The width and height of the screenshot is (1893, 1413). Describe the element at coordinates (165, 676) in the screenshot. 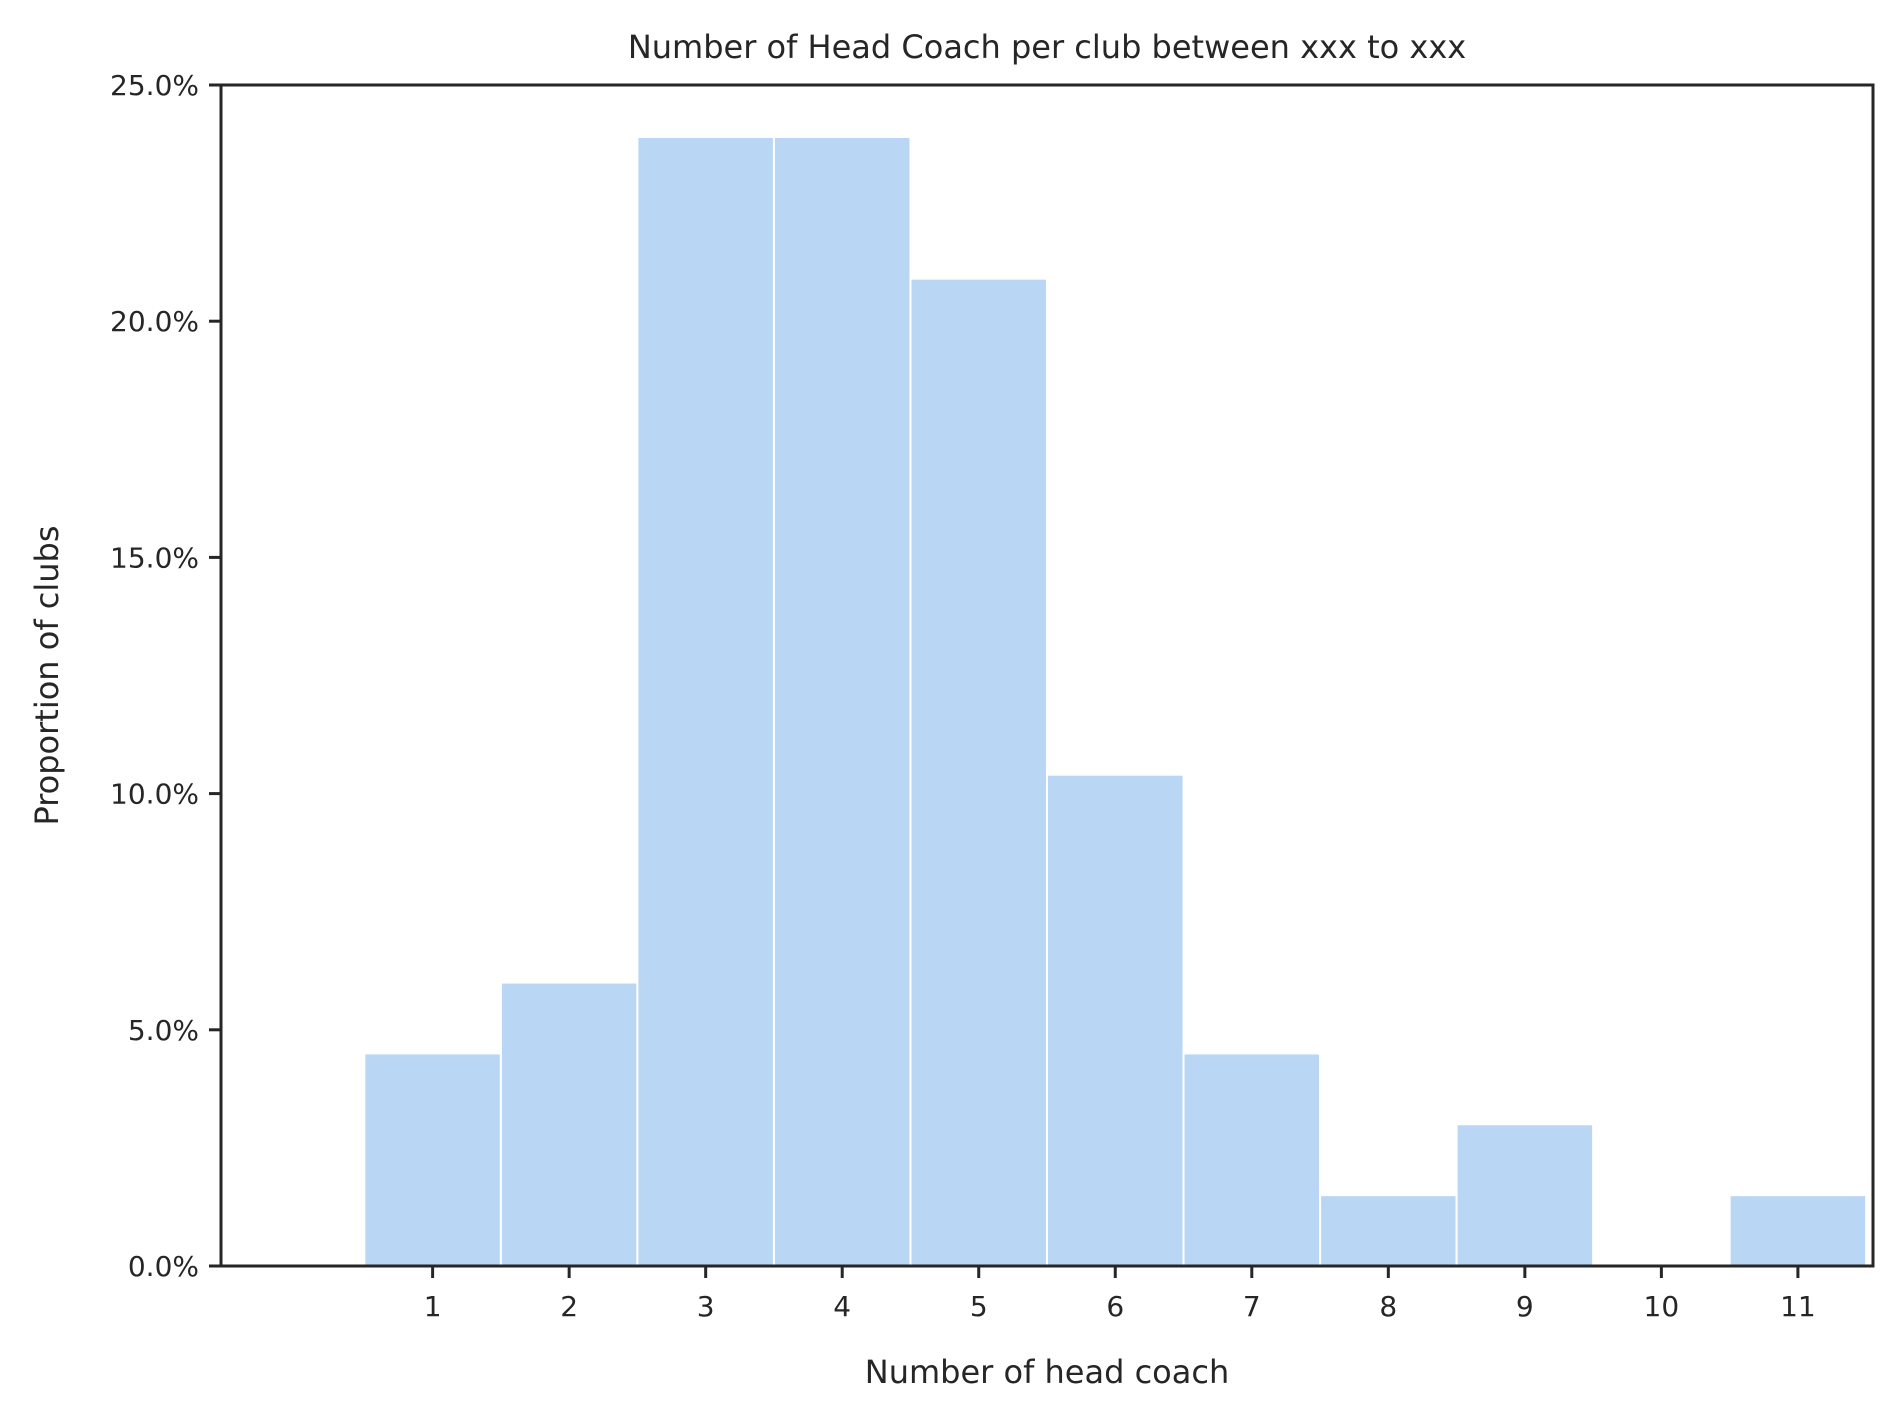

I see `y-axis-ticks: 0.0% 5.0% 10.0% 15.0% 20.0% 25.0%` at that location.